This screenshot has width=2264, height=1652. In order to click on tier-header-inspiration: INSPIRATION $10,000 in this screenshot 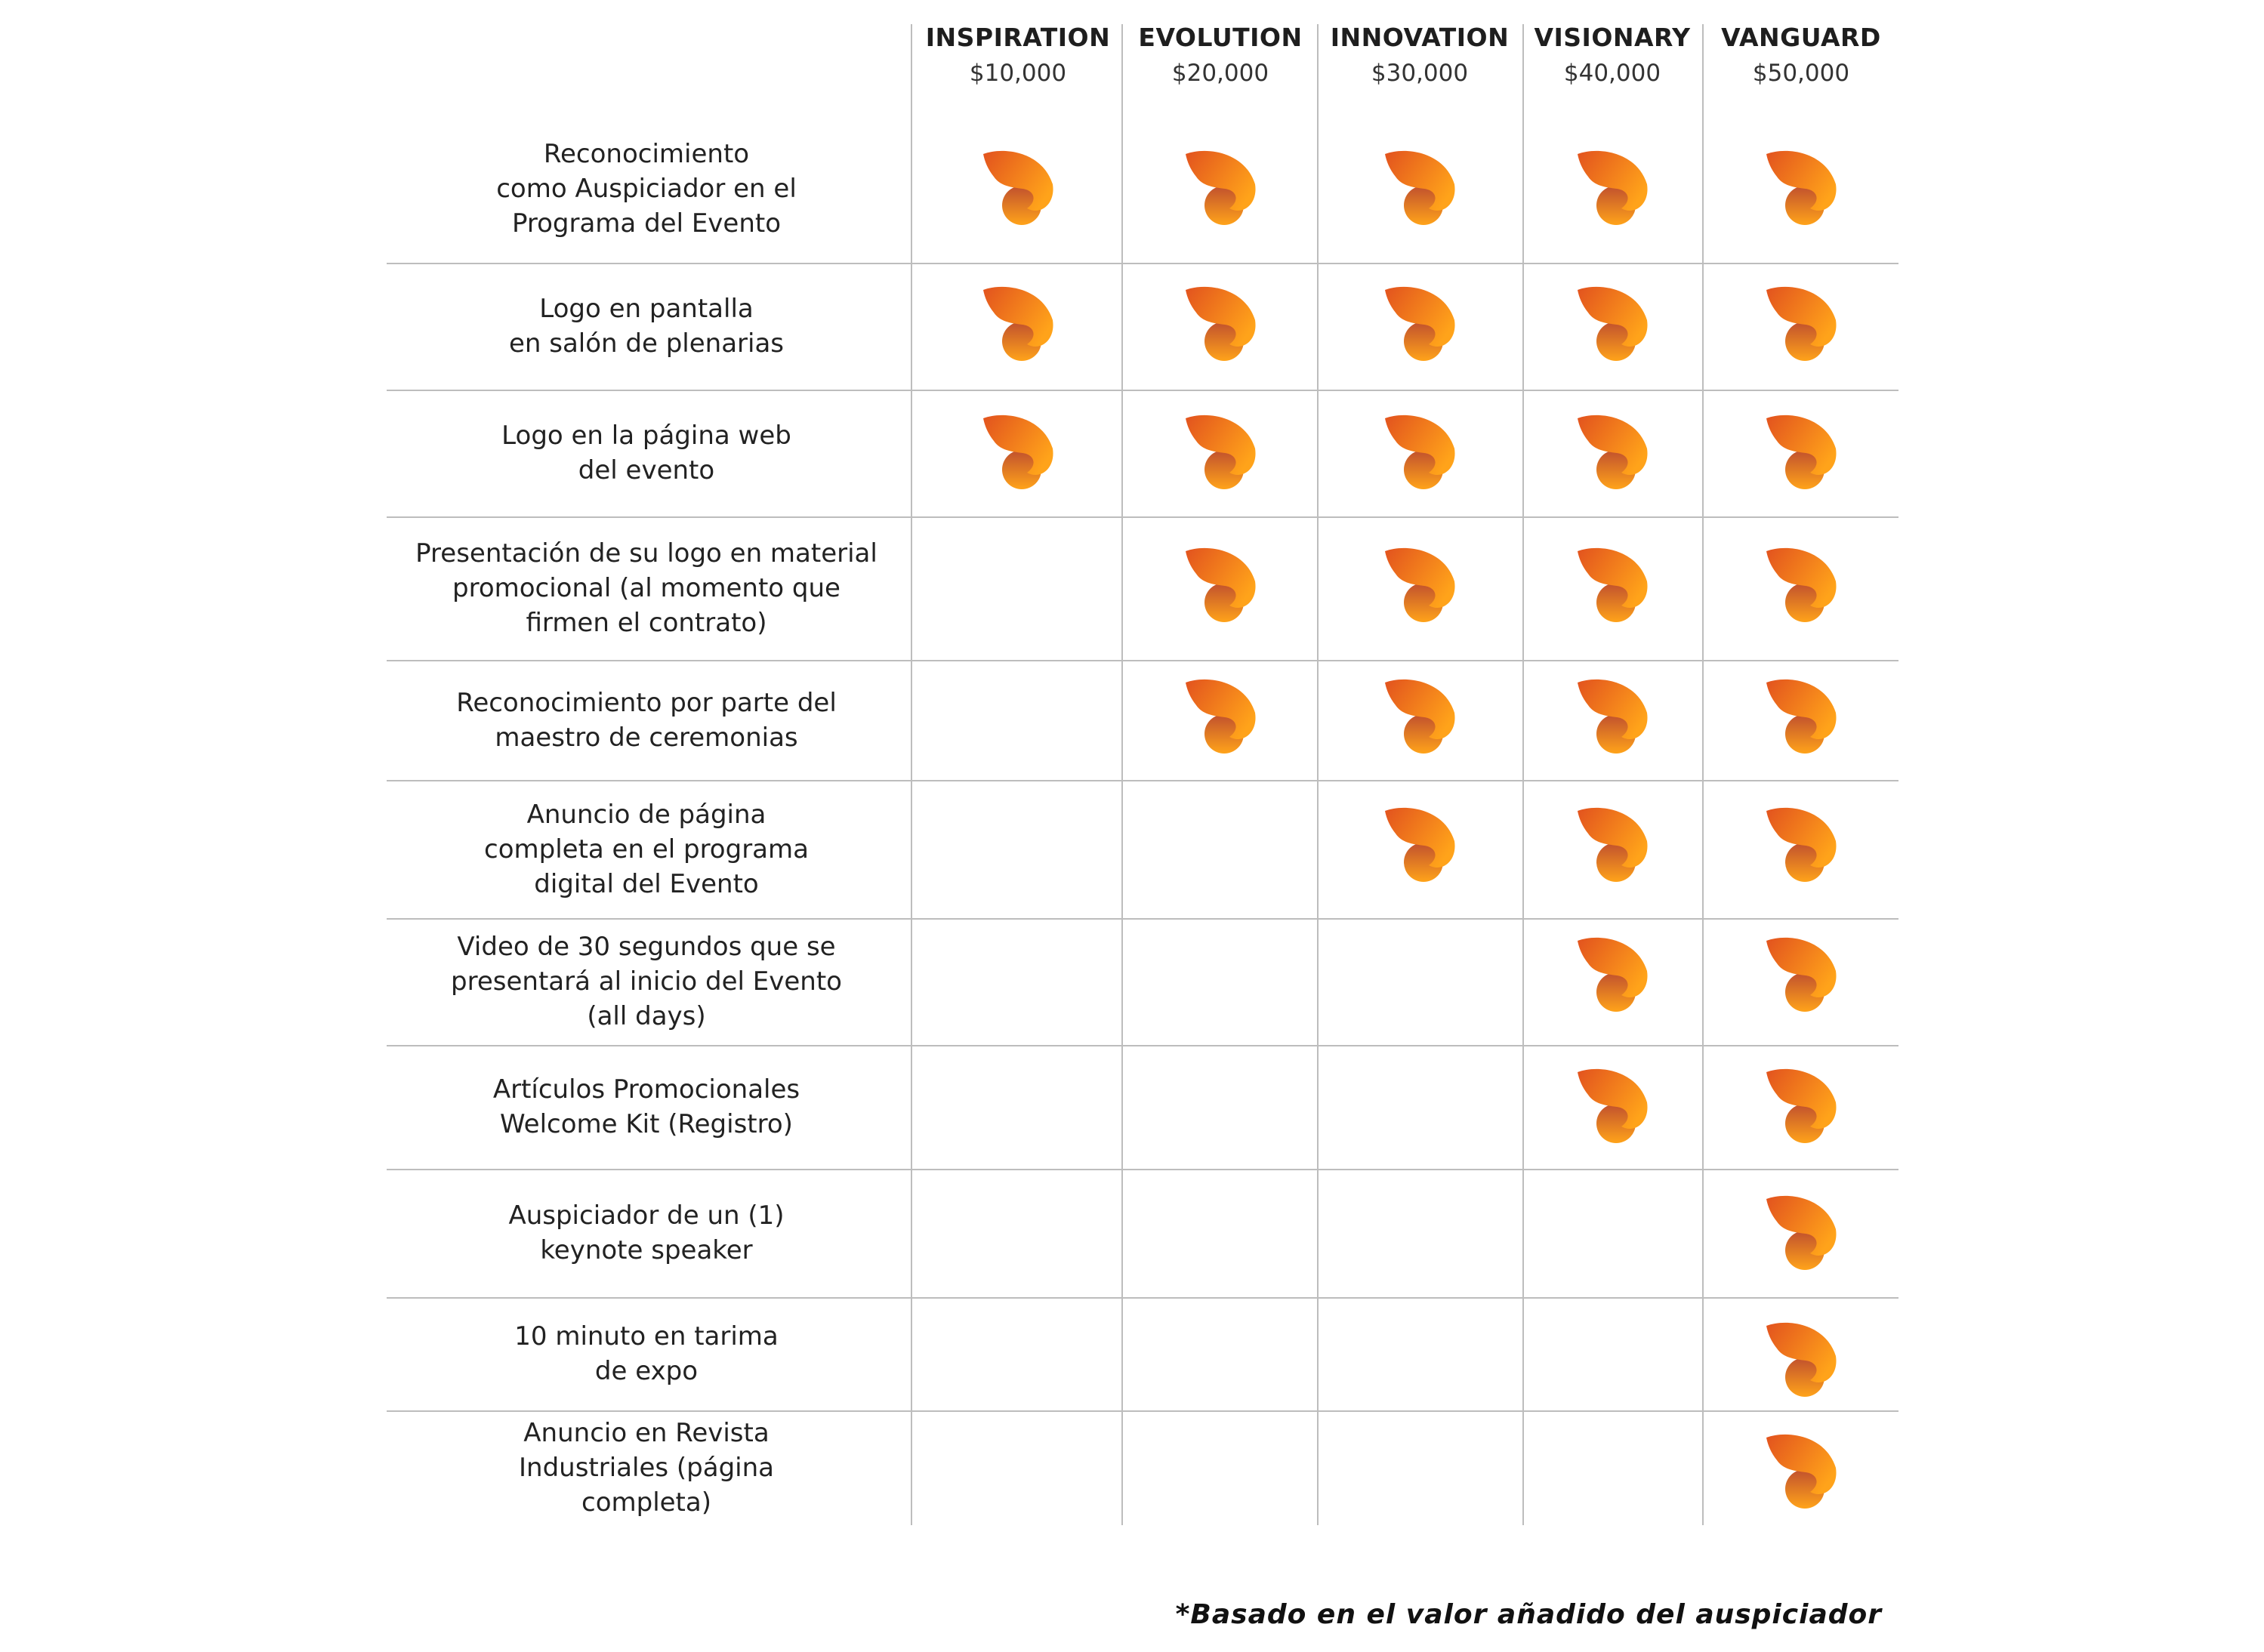, I will do `click(1018, 56)`.